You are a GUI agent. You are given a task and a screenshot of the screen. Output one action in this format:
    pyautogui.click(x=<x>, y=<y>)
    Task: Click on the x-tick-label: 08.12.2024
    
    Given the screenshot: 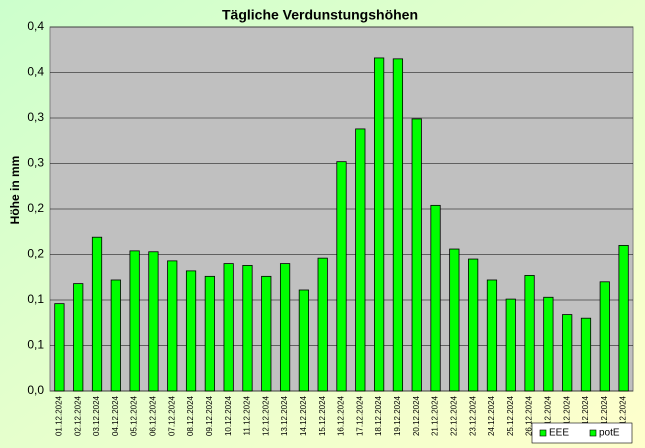 What is the action you would take?
    pyautogui.click(x=190, y=415)
    